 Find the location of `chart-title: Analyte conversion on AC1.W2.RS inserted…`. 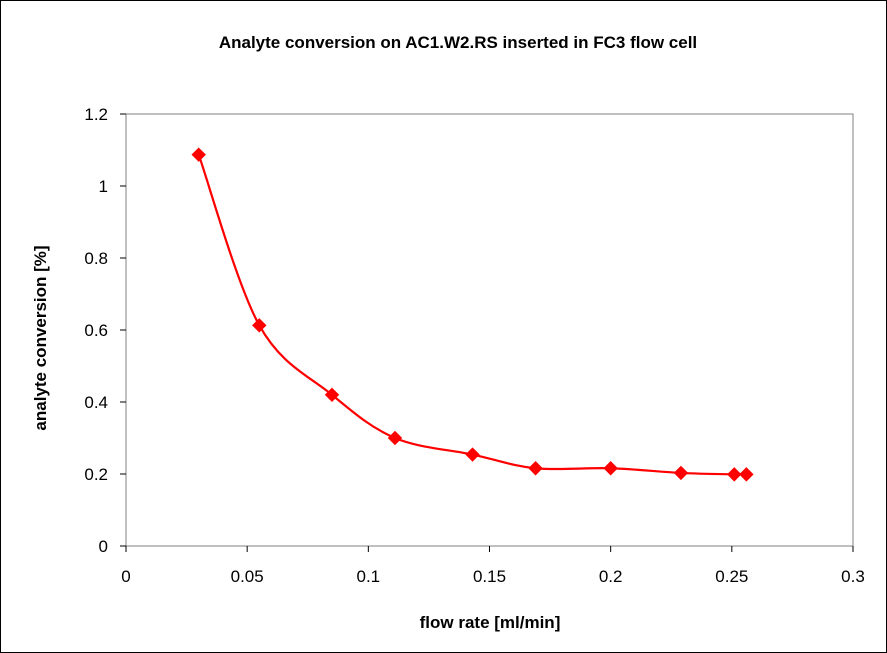

chart-title: Analyte conversion on AC1.W2.RS inserted… is located at coordinates (458, 42).